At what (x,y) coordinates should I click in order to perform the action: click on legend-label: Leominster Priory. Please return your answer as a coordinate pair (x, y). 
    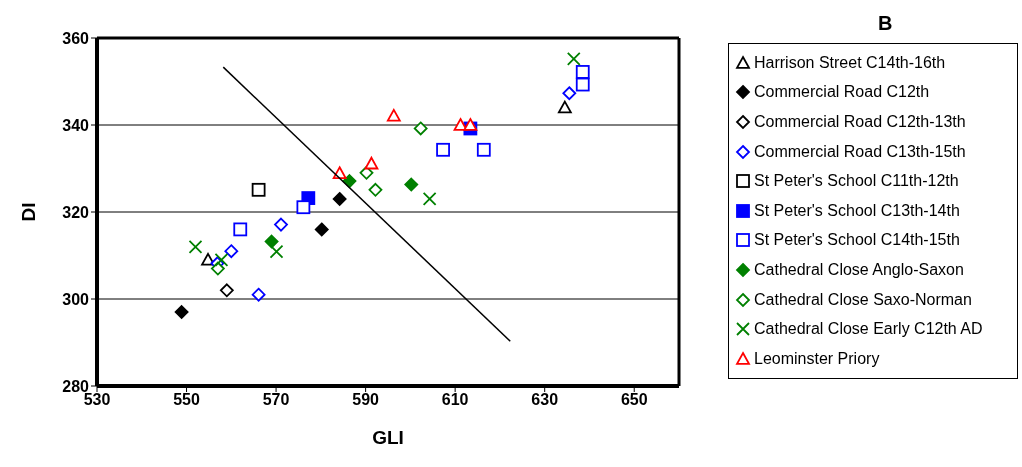
    Looking at the image, I should click on (817, 358).